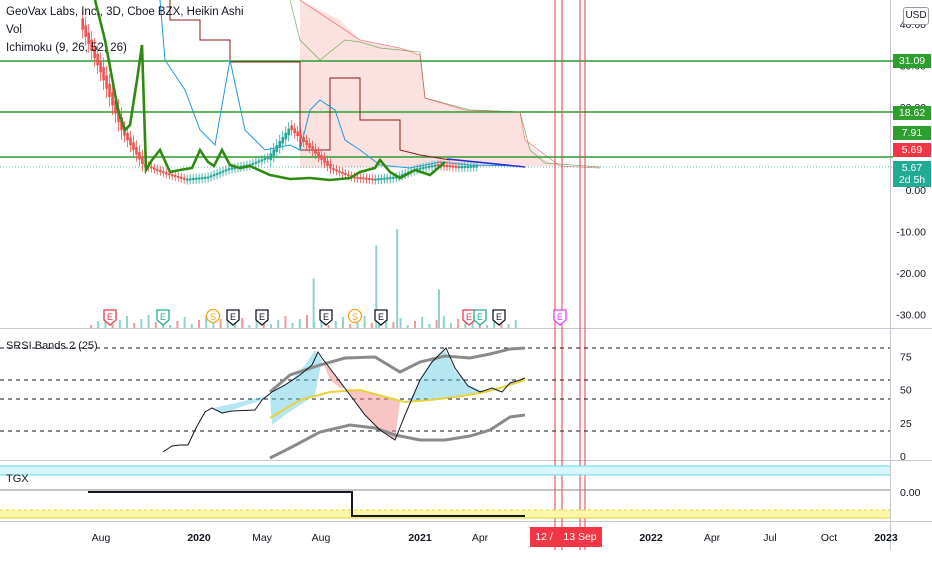 The height and width of the screenshot is (567, 932). What do you see at coordinates (912, 174) in the screenshot?
I see `price-tag: 5.67 2d 5h` at bounding box center [912, 174].